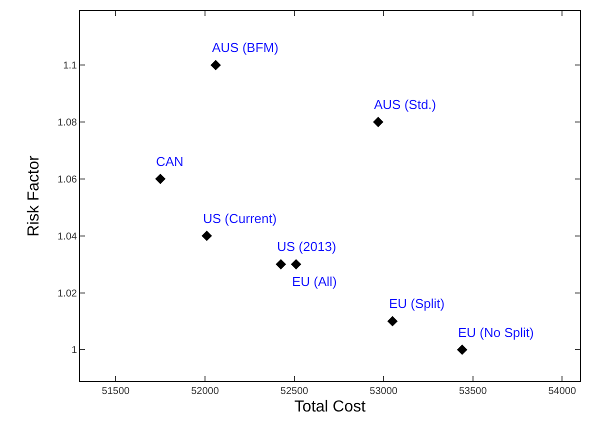  Describe the element at coordinates (116, 391) in the screenshot. I see `x-tick-label: 51500` at that location.